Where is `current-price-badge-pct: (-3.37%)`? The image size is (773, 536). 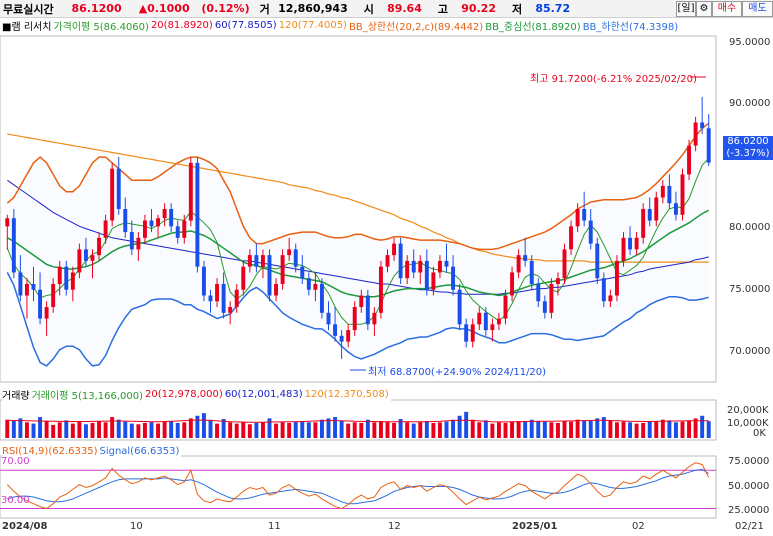 current-price-badge-pct: (-3.37%) is located at coordinates (748, 153).